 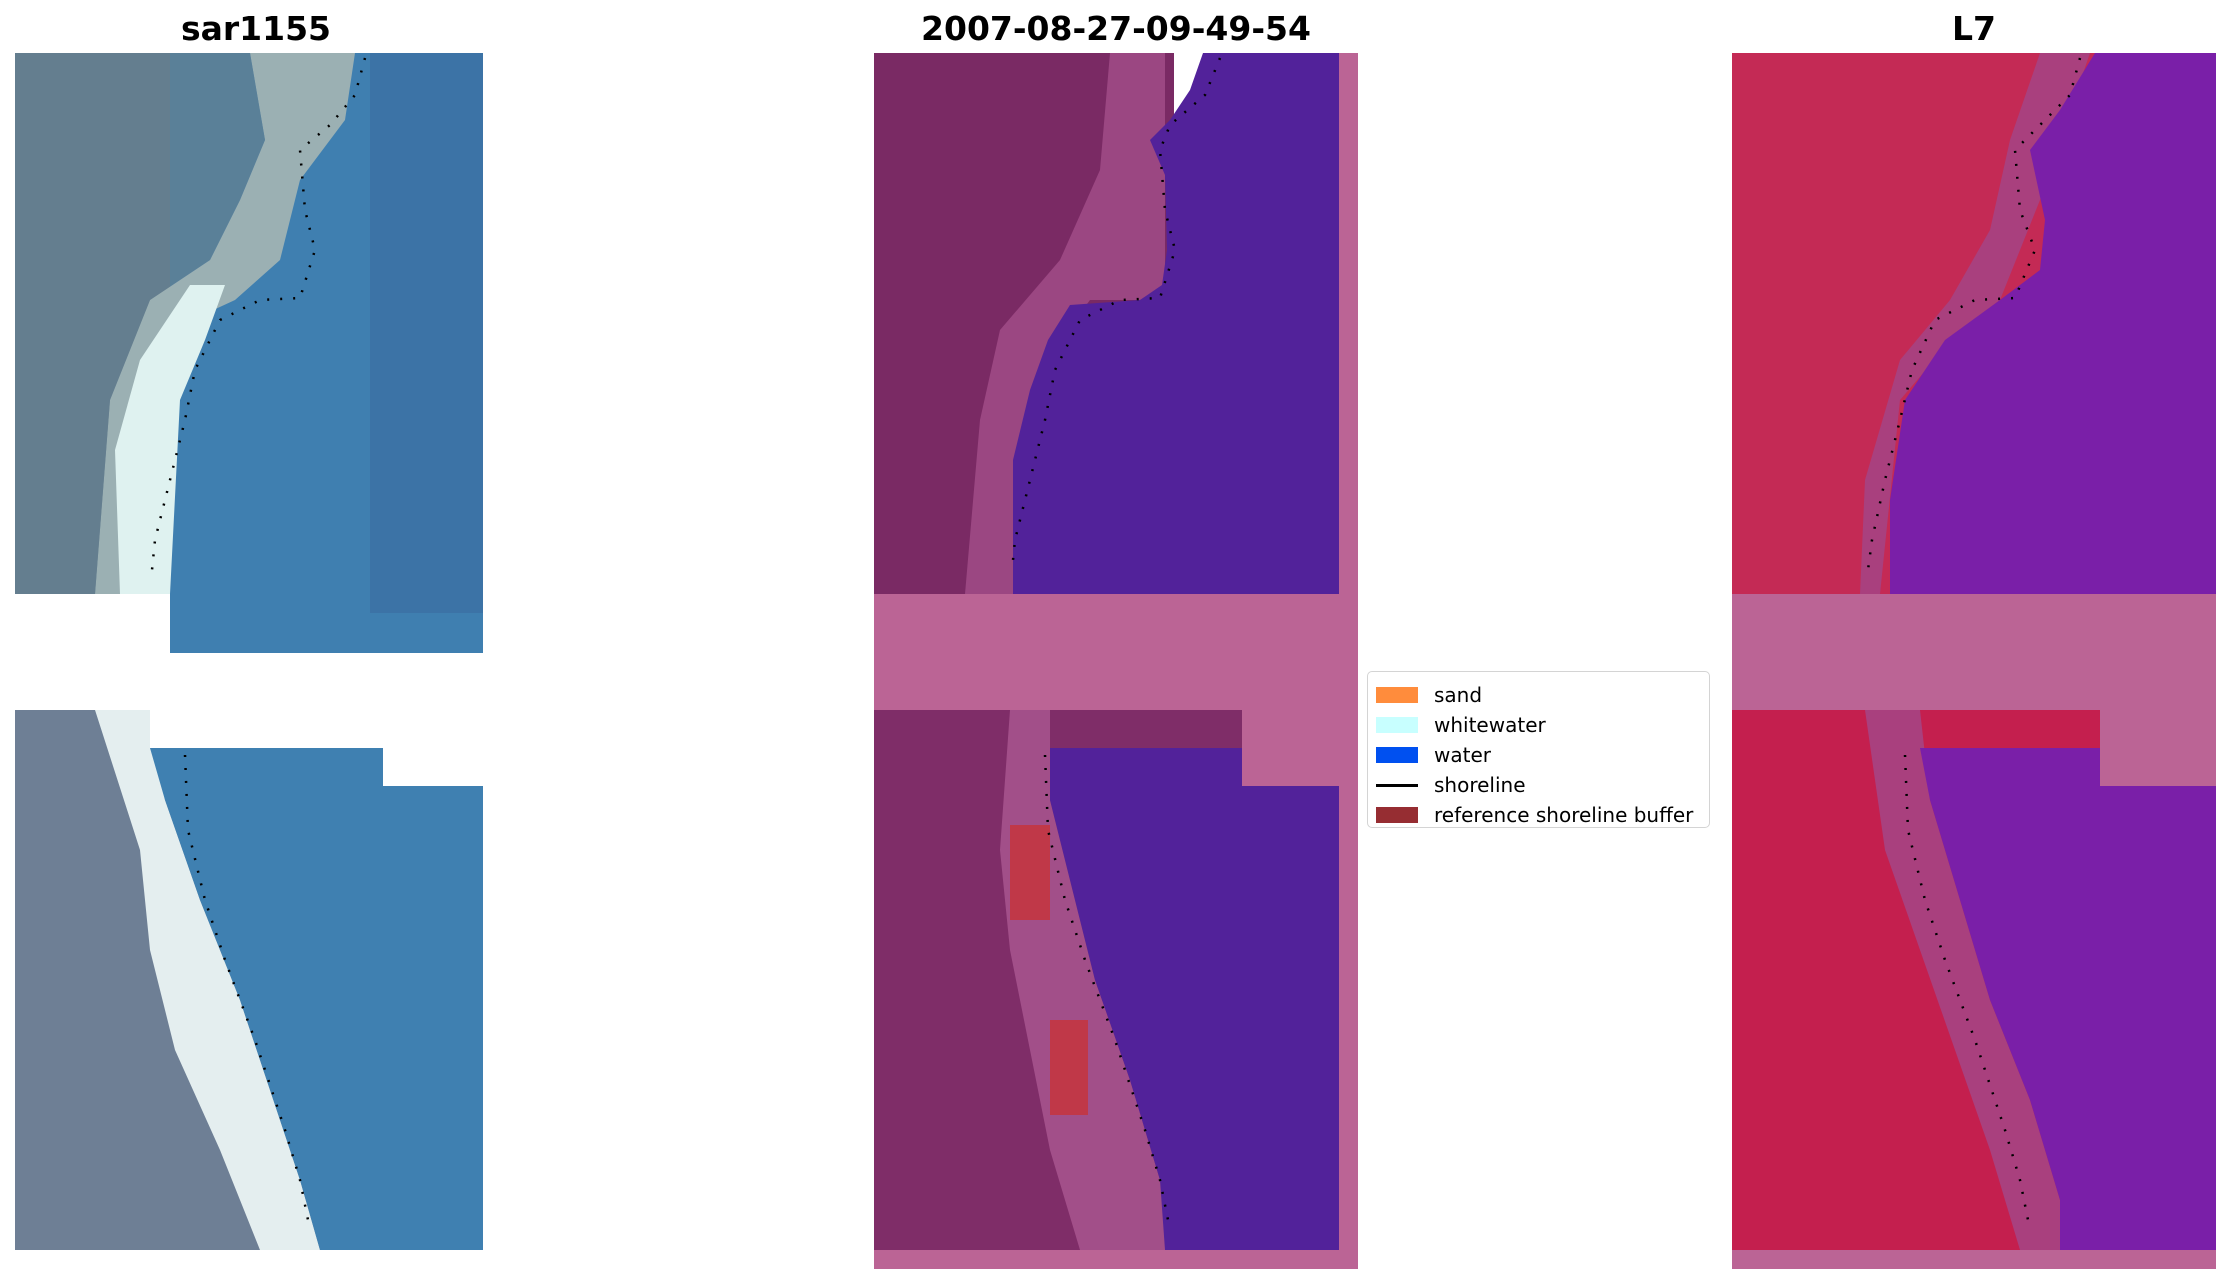 What do you see at coordinates (1397, 755) in the screenshot?
I see `legend-swatch-water` at bounding box center [1397, 755].